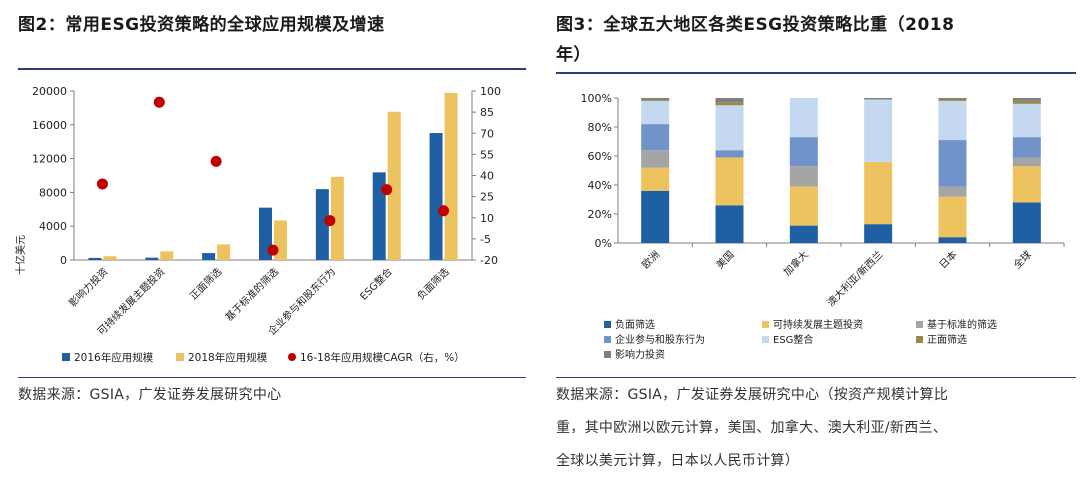 Image resolution: width=1080 pixels, height=478 pixels. I want to click on right-y-tick-label: -5, so click(485, 239).